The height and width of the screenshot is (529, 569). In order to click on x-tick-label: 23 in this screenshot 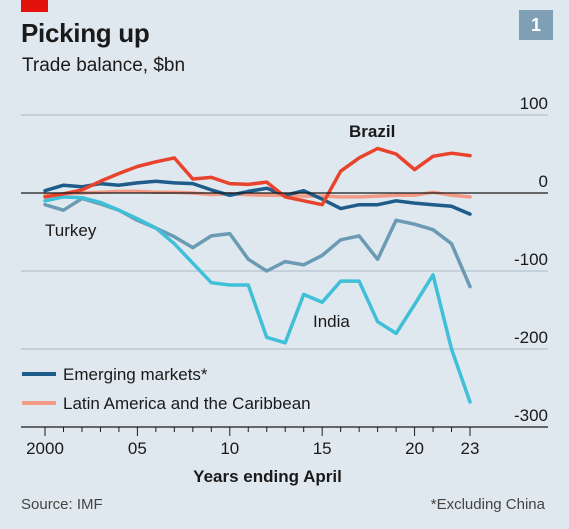, I will do `click(470, 448)`.